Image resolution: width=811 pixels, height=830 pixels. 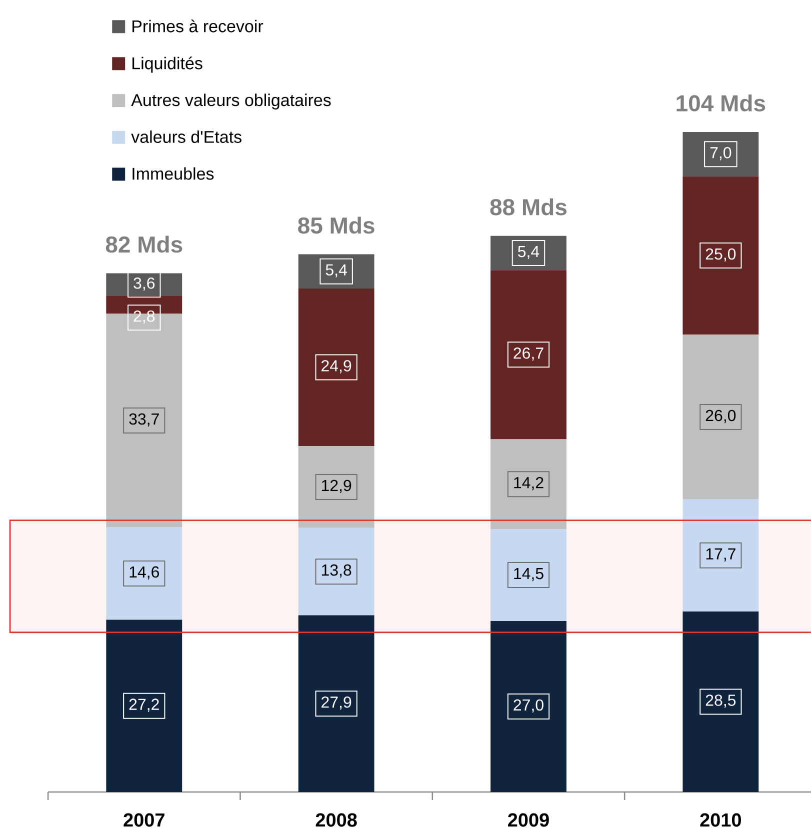 I want to click on data-label: 14,2, so click(x=529, y=483).